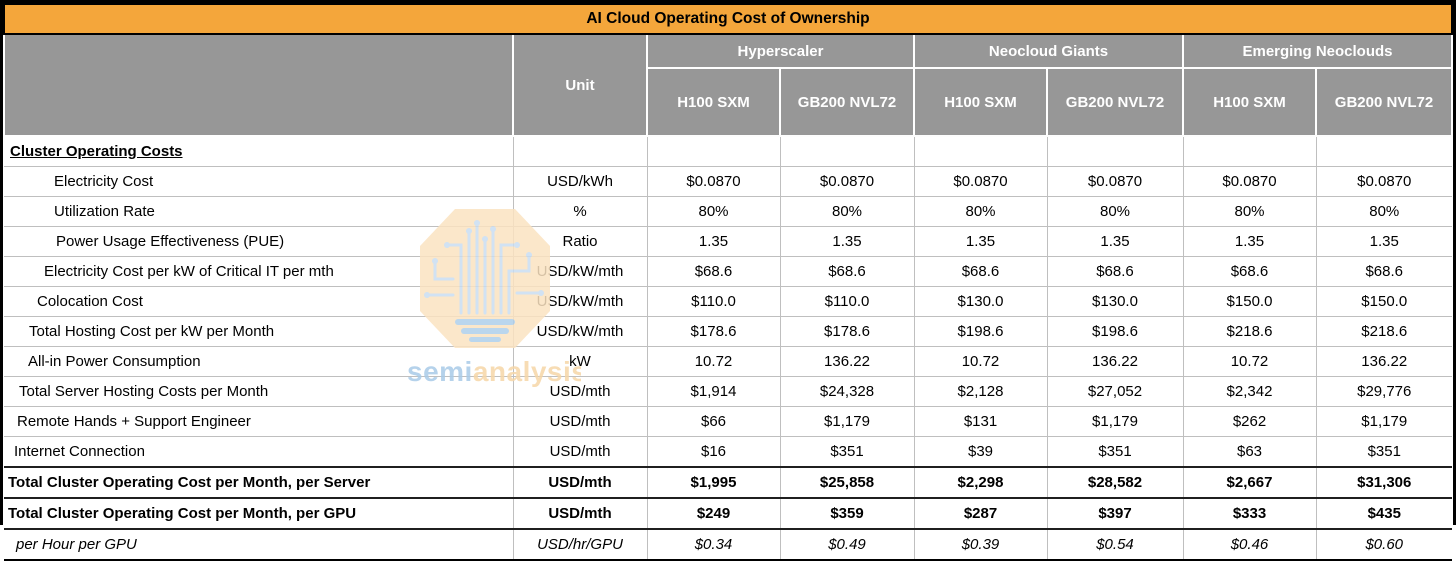  What do you see at coordinates (259, 452) in the screenshot?
I see `row-label: Internet Connection` at bounding box center [259, 452].